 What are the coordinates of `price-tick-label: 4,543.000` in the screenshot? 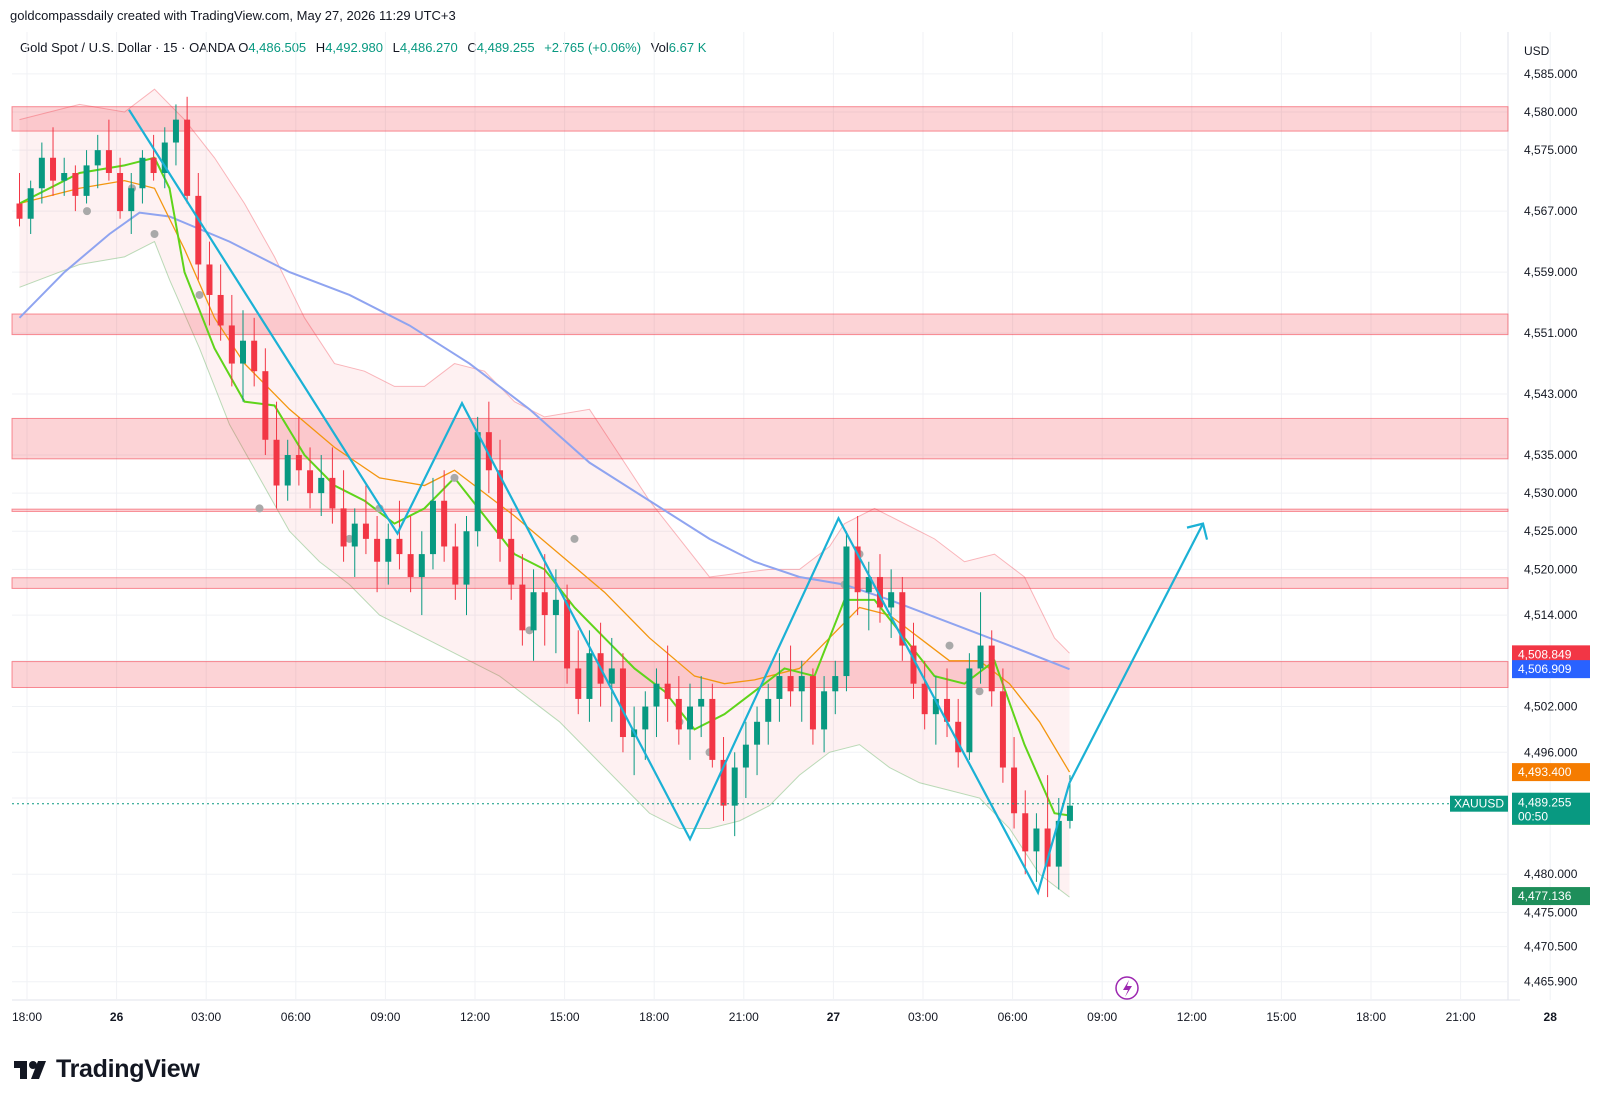 It's located at (1551, 394).